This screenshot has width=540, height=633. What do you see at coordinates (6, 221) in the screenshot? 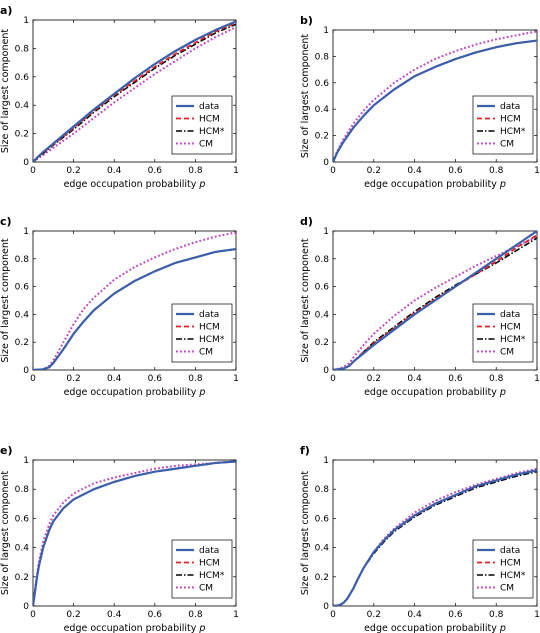
I see `panel-label: c)` at bounding box center [6, 221].